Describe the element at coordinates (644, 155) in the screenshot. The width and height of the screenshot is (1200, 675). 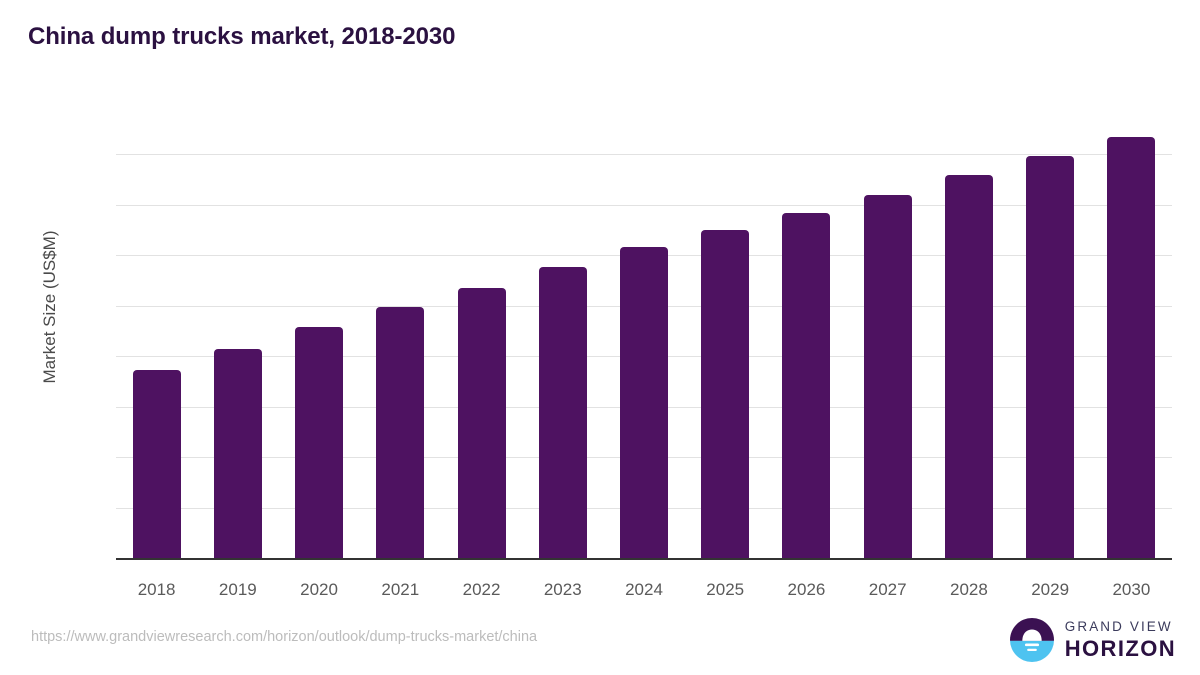
I see `gridline-40k` at that location.